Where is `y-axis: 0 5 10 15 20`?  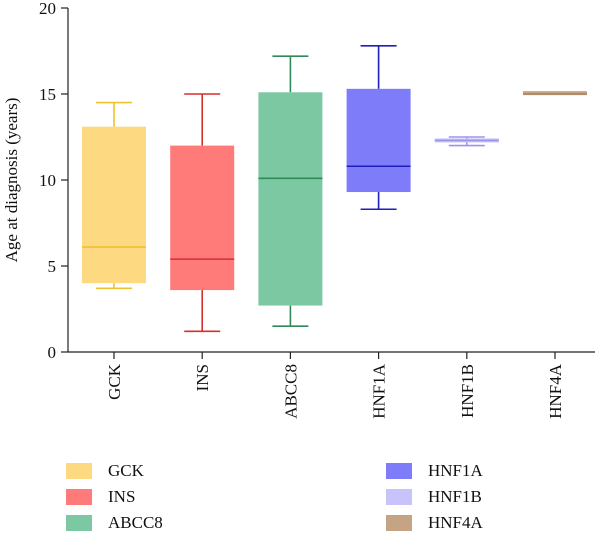
y-axis: 0 5 10 15 20 is located at coordinates (54, 181).